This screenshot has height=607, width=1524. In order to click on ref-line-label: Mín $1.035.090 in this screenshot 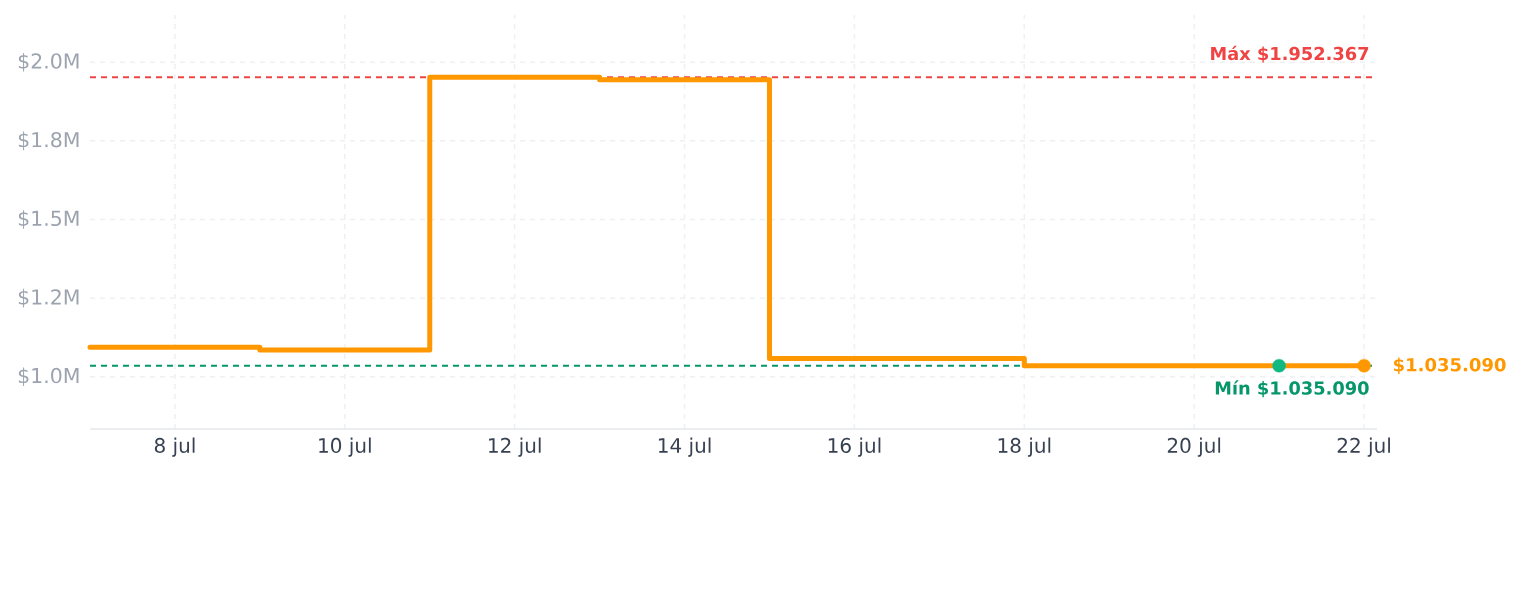, I will do `click(1292, 389)`.